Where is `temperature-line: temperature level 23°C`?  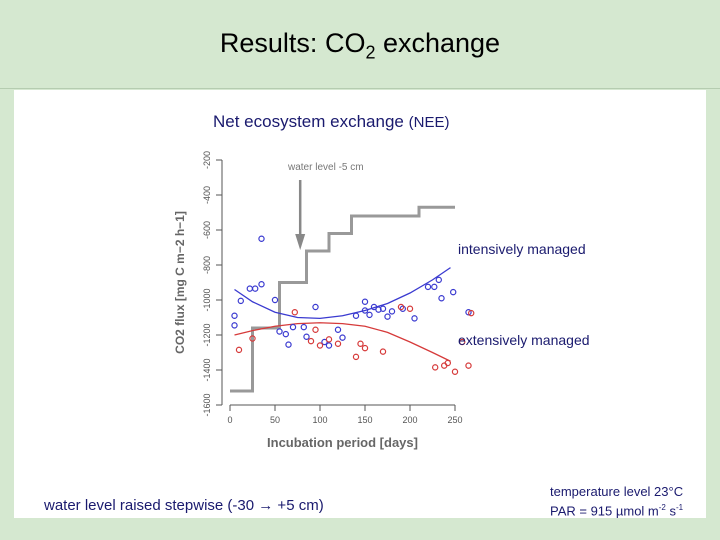 temperature-line: temperature level 23°C is located at coordinates (617, 491).